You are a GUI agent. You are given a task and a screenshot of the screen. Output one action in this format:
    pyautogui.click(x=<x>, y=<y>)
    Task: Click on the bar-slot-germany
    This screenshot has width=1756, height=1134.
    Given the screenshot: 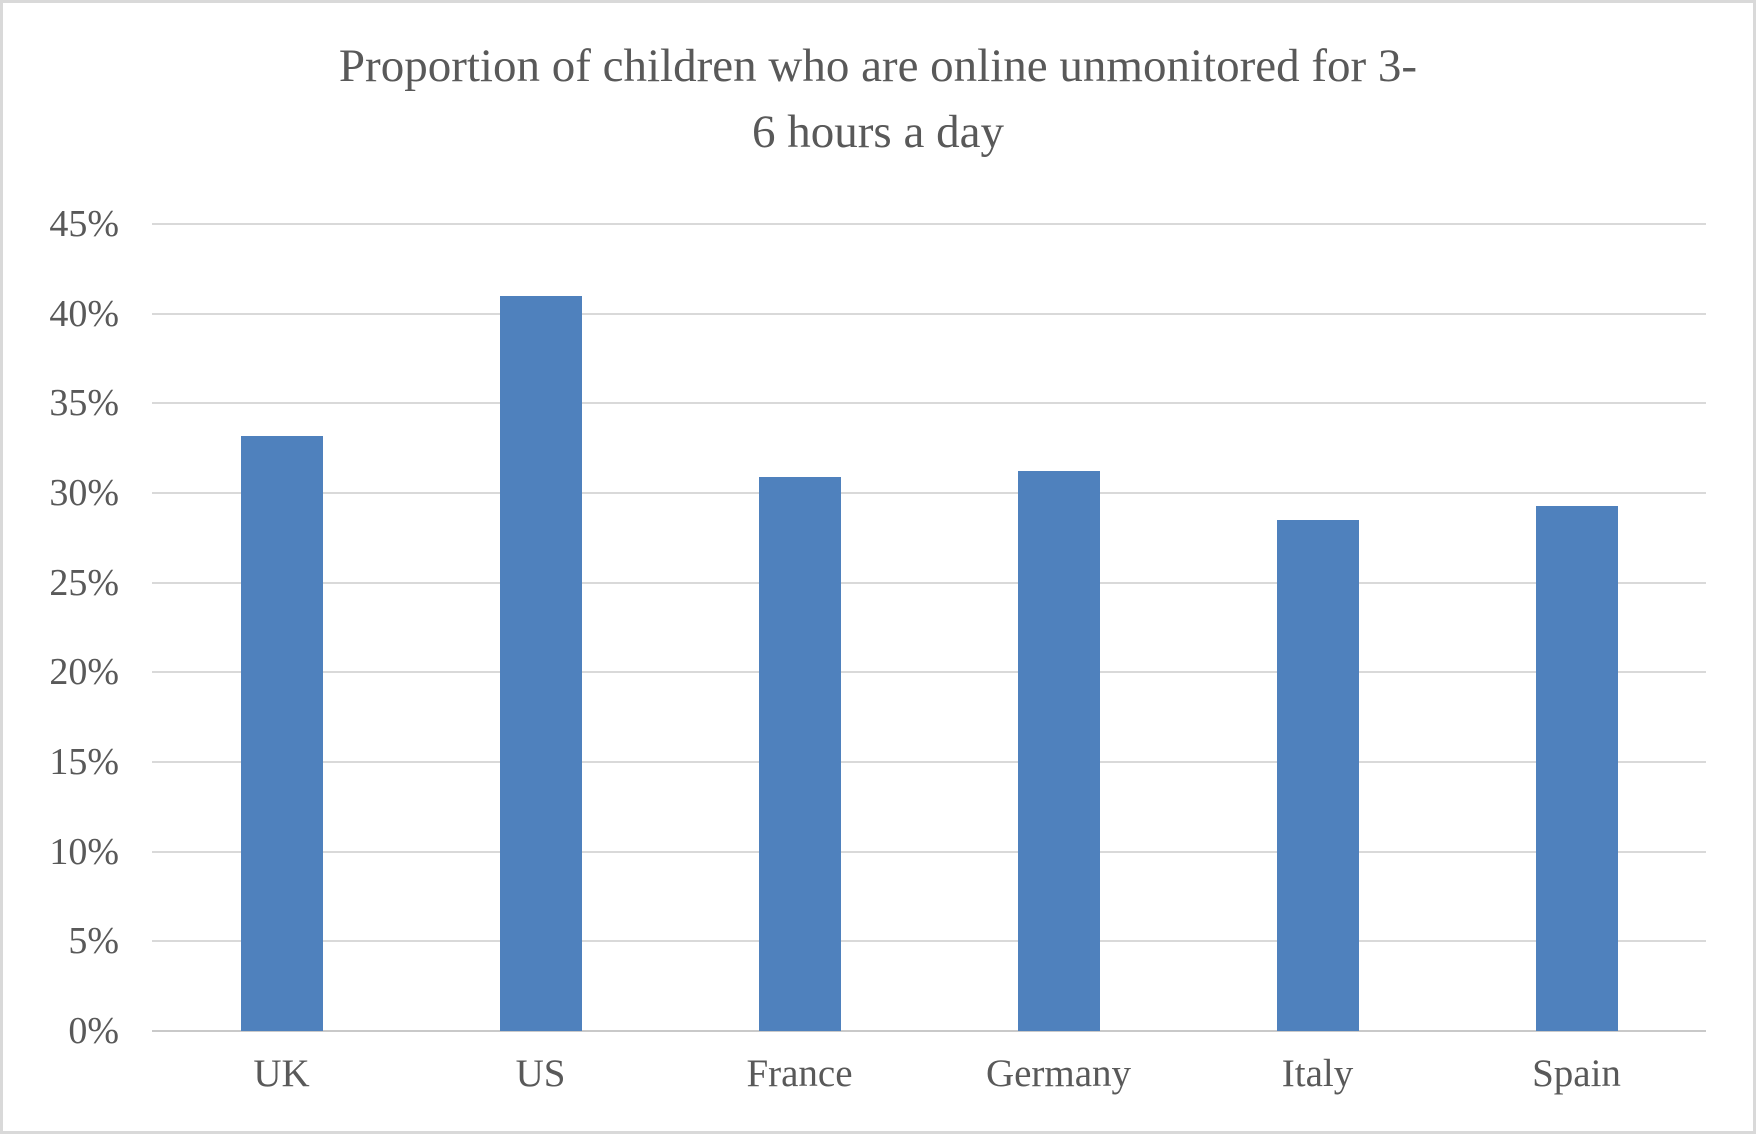 What is the action you would take?
    pyautogui.click(x=1058, y=627)
    